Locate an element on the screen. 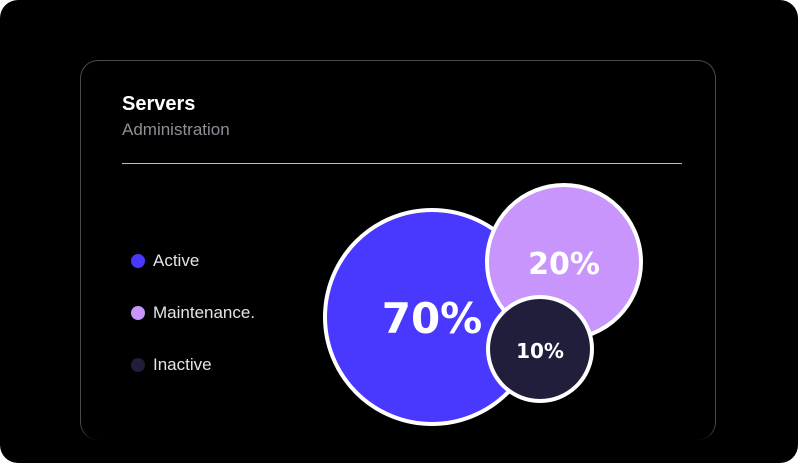  legend-item-inactive: Inactive is located at coordinates (171, 365).